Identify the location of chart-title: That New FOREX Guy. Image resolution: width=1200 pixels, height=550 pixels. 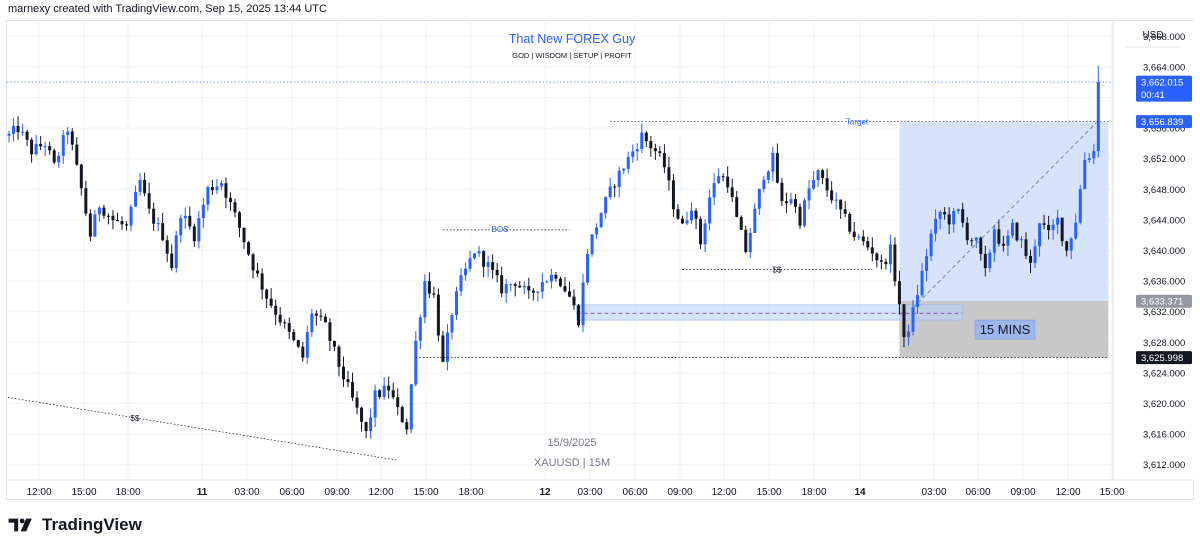
(572, 39).